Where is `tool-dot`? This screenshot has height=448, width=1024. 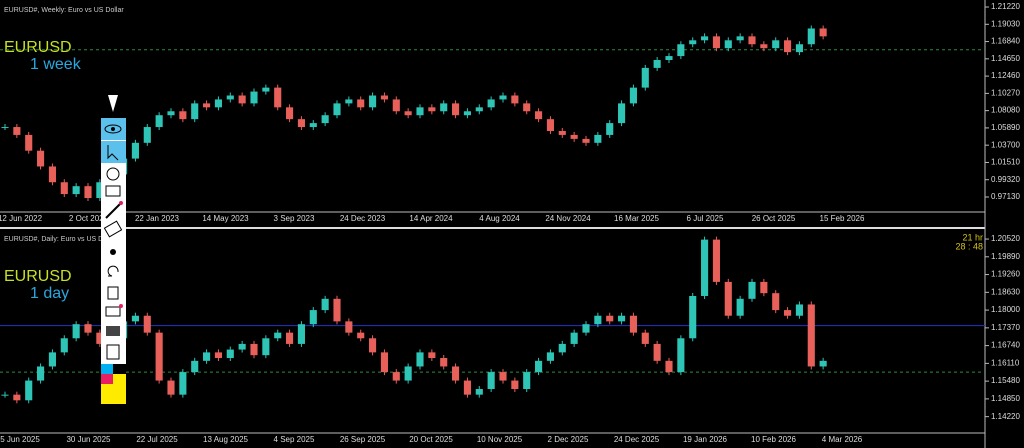
tool-dot is located at coordinates (121, 203).